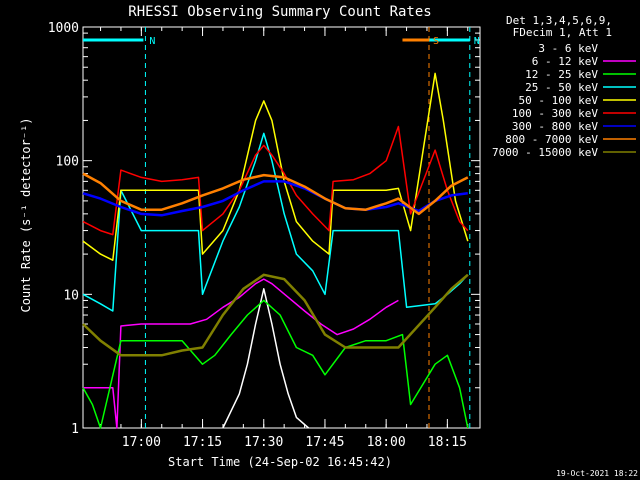  What do you see at coordinates (324, 442) in the screenshot?
I see `x-tick-label: 17:45` at bounding box center [324, 442].